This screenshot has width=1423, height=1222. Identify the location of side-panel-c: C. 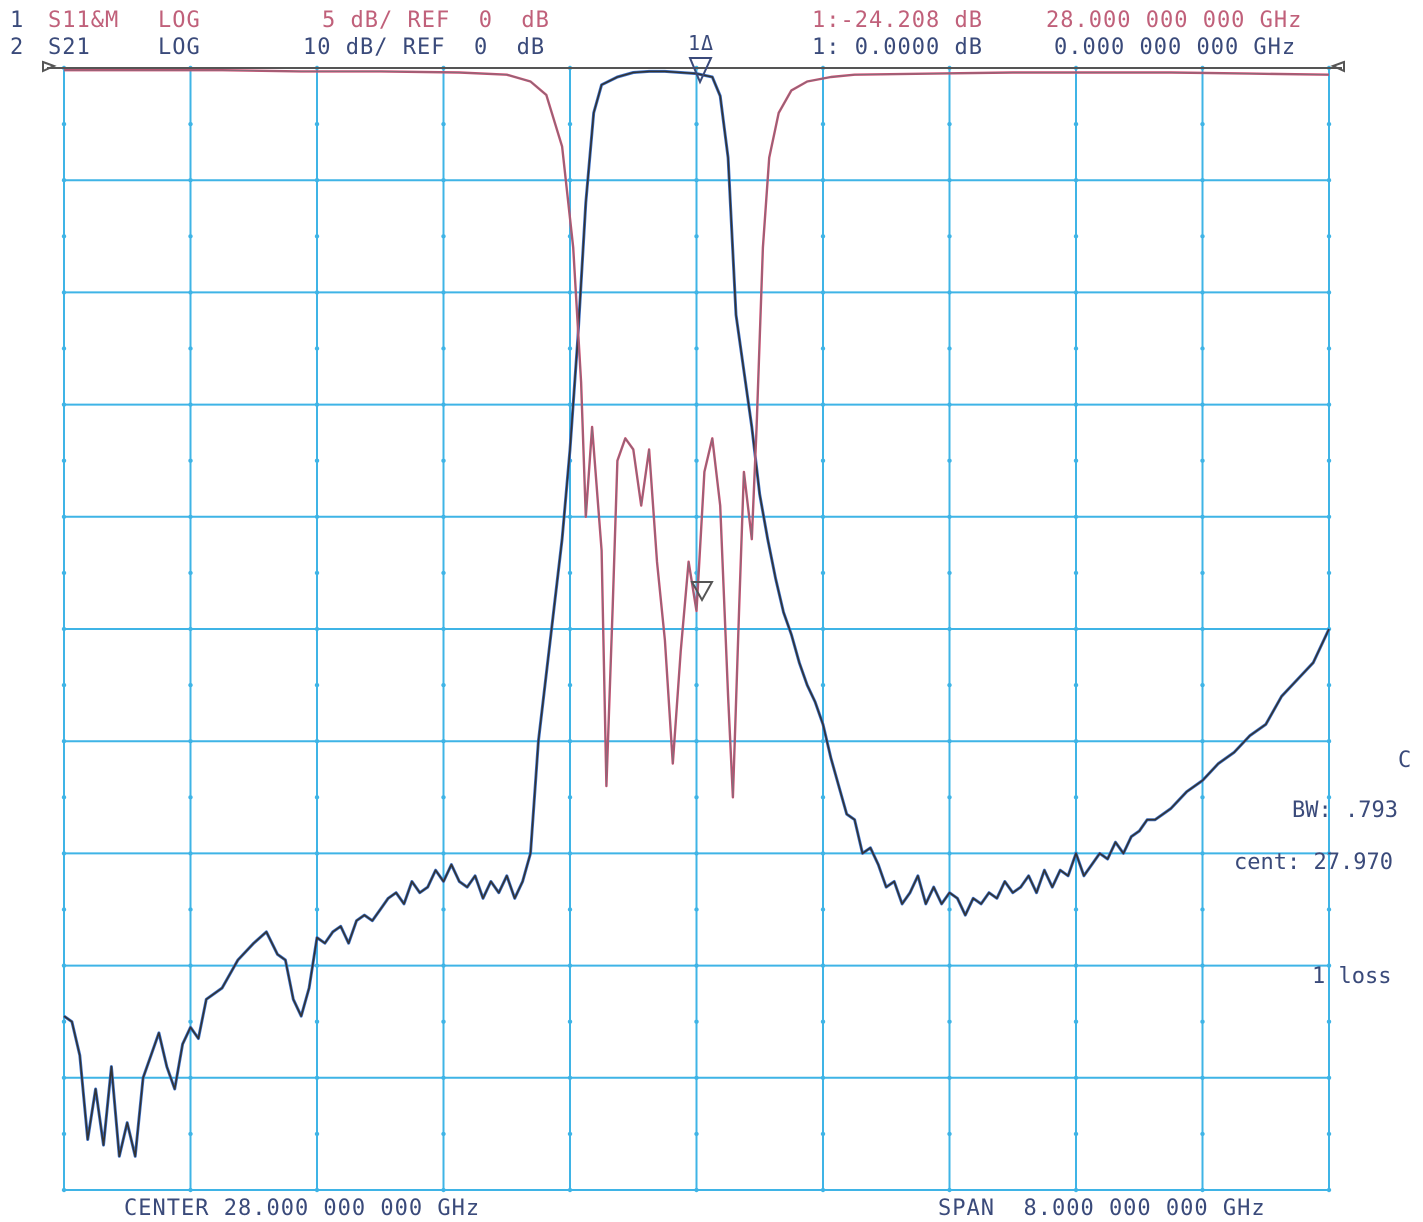
(1405, 760).